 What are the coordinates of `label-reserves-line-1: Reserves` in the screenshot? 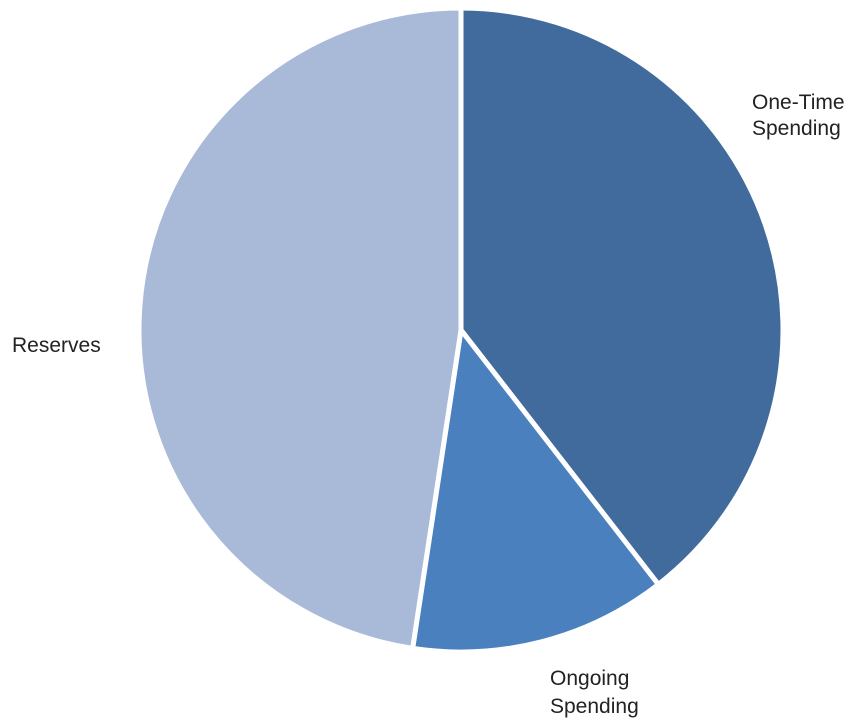 It's located at (56, 345).